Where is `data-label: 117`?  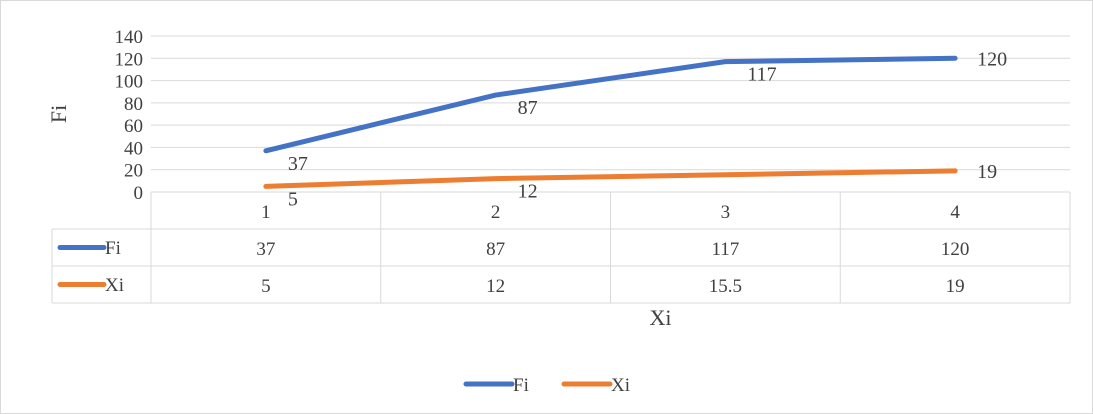
data-label: 117 is located at coordinates (761, 75).